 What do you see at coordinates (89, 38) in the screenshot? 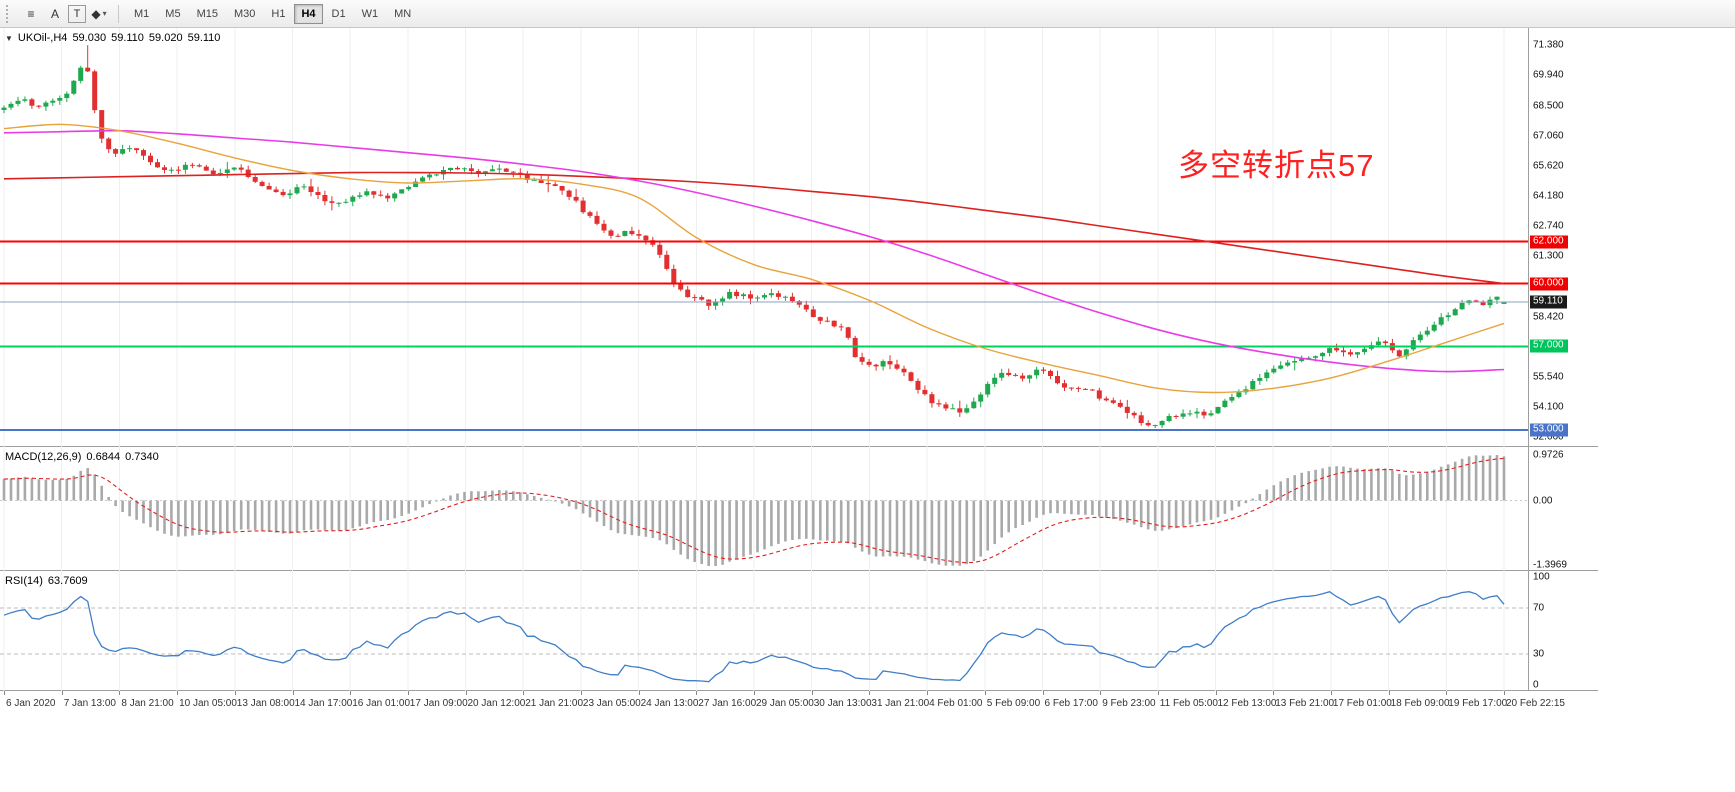
I see `ohlc-open: 59.030` at bounding box center [89, 38].